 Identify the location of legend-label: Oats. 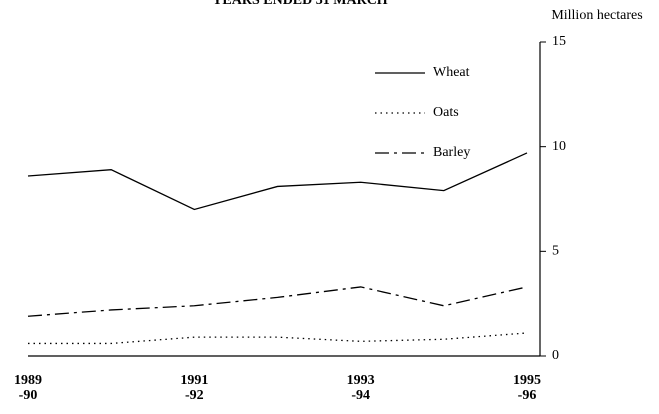
(446, 112).